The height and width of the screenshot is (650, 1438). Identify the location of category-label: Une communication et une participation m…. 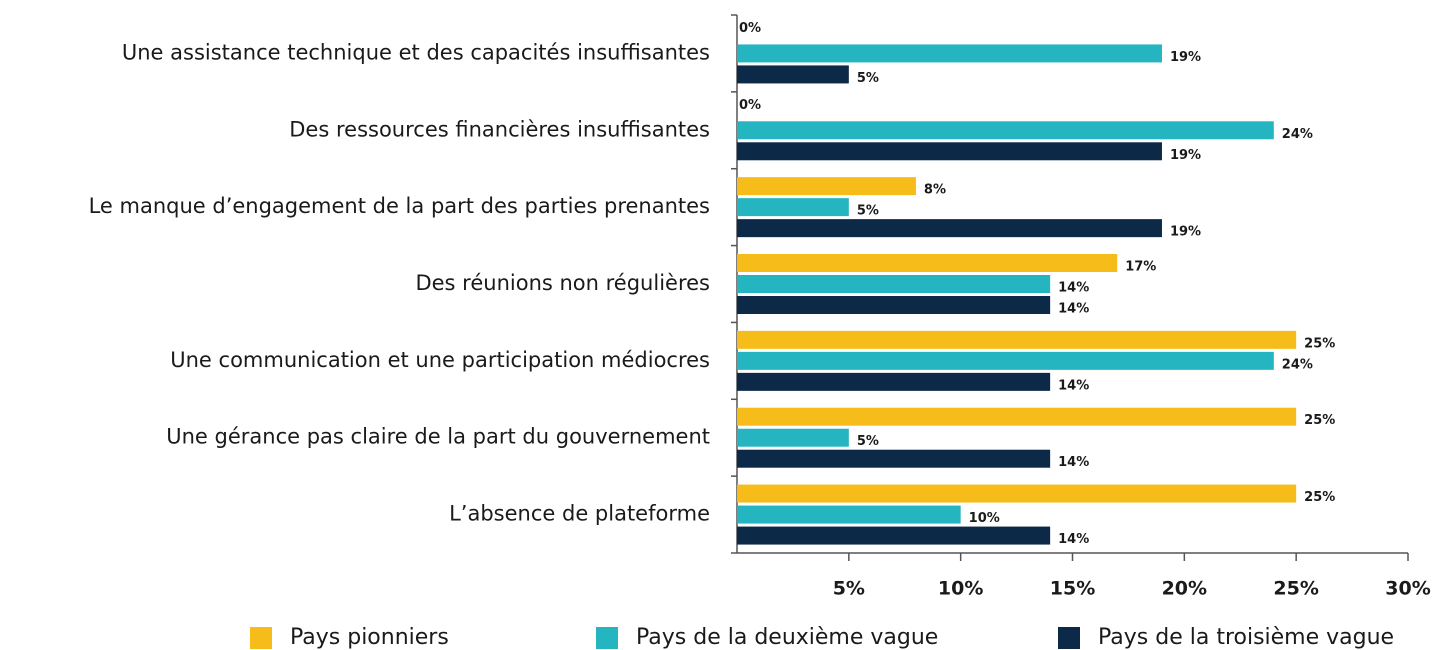
(440, 360).